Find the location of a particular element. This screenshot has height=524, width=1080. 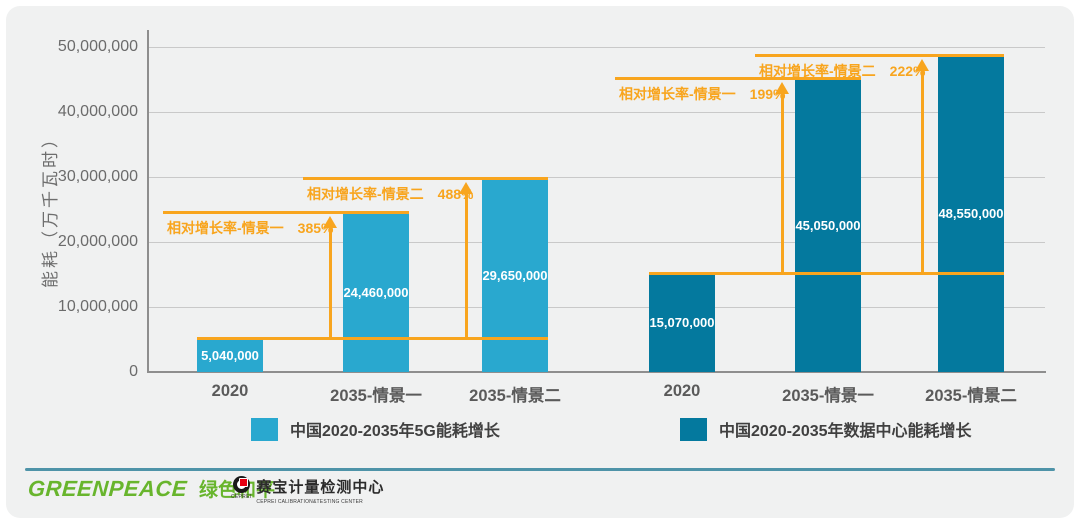

ceprei-circle-icon is located at coordinates (241, 484).